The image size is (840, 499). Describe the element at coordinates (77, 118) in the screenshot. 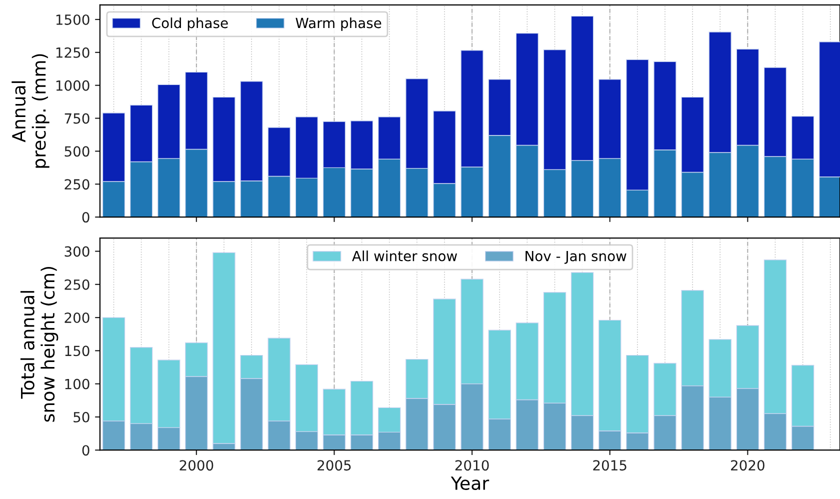

I see `y-tick-label: 750` at that location.